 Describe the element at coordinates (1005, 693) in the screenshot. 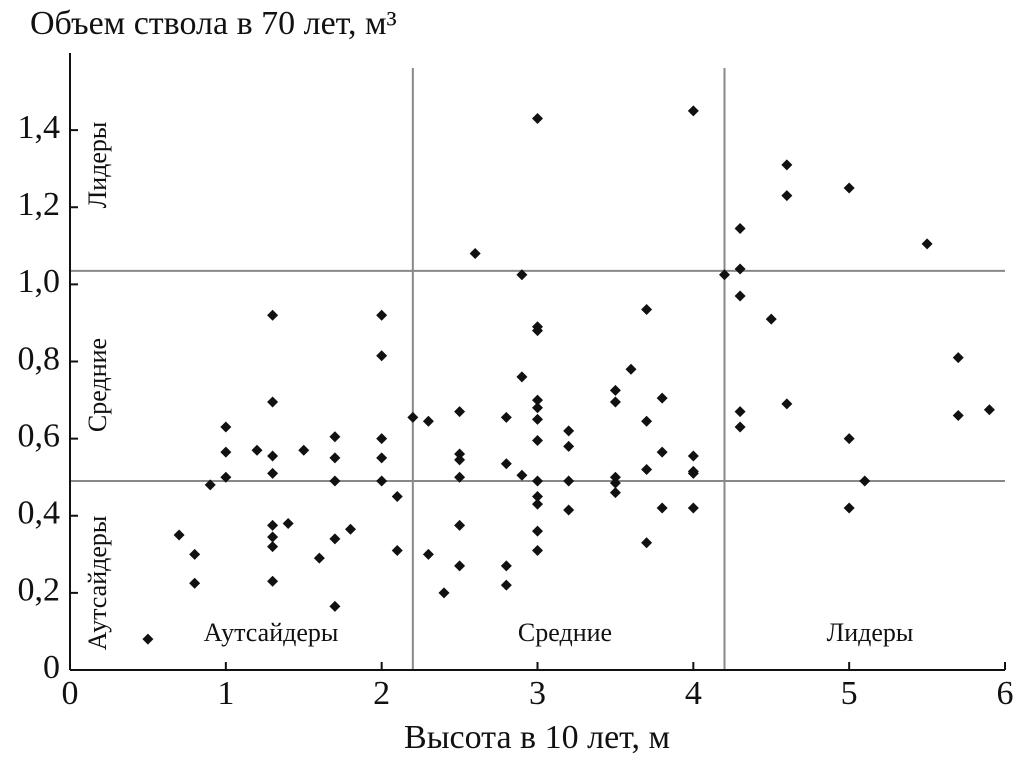

I see `x-tick-label: 6` at that location.